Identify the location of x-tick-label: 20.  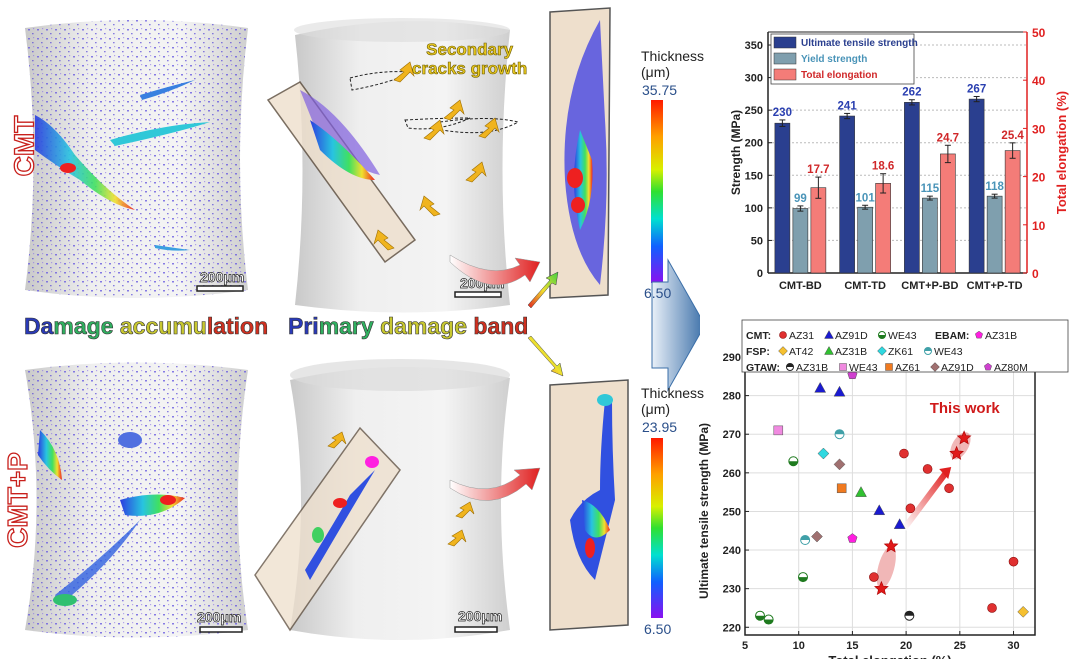
(906, 646).